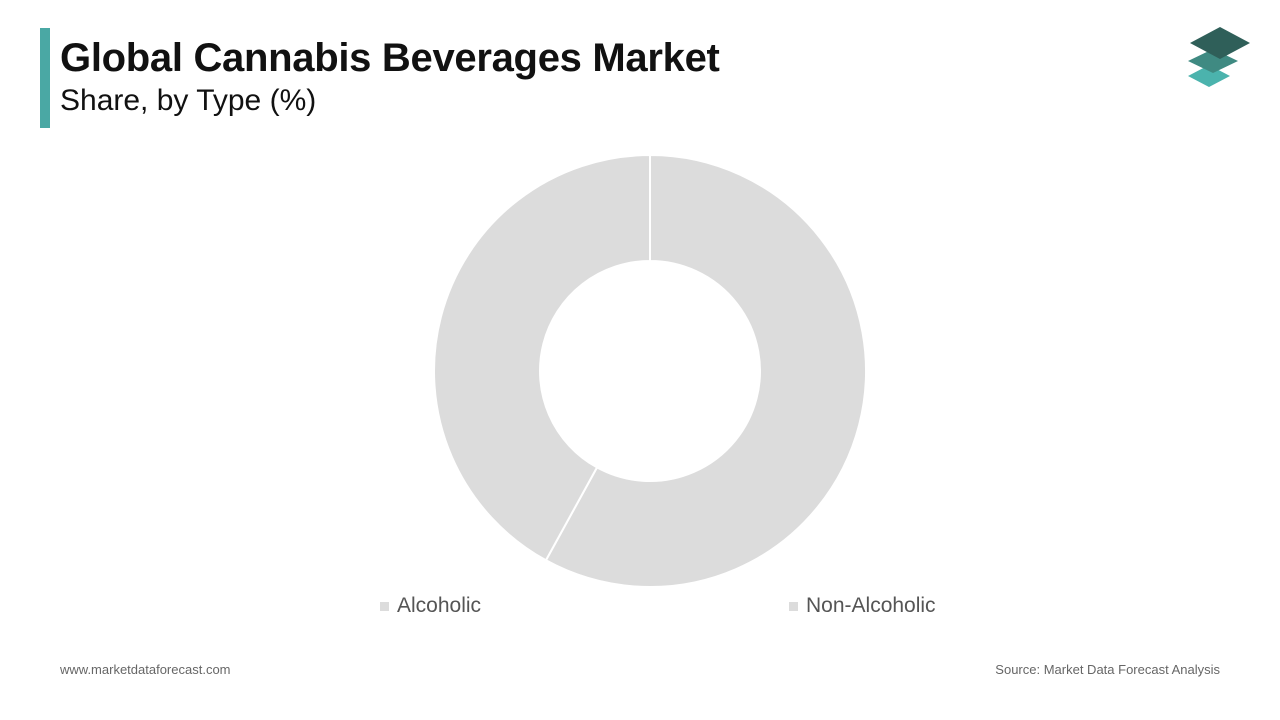  Describe the element at coordinates (1220, 43) in the screenshot. I see `logo-layer-top` at that location.